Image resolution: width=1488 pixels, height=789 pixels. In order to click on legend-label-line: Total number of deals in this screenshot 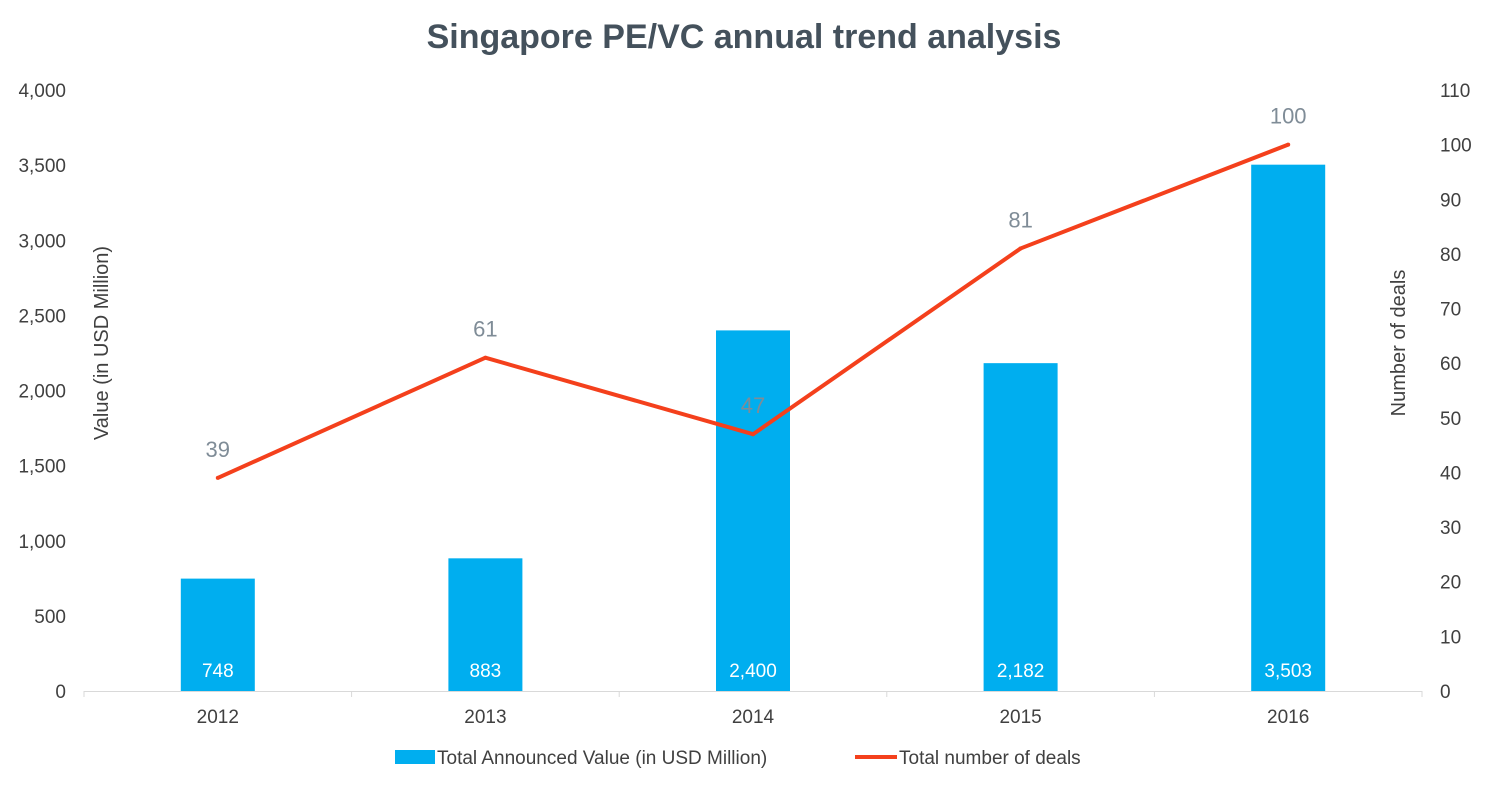, I will do `click(990, 758)`.